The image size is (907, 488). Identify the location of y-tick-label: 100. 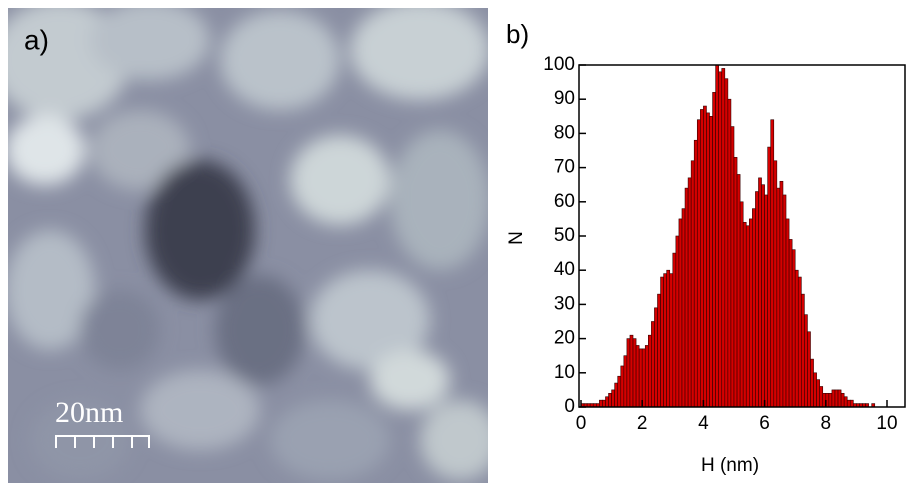
(559, 64).